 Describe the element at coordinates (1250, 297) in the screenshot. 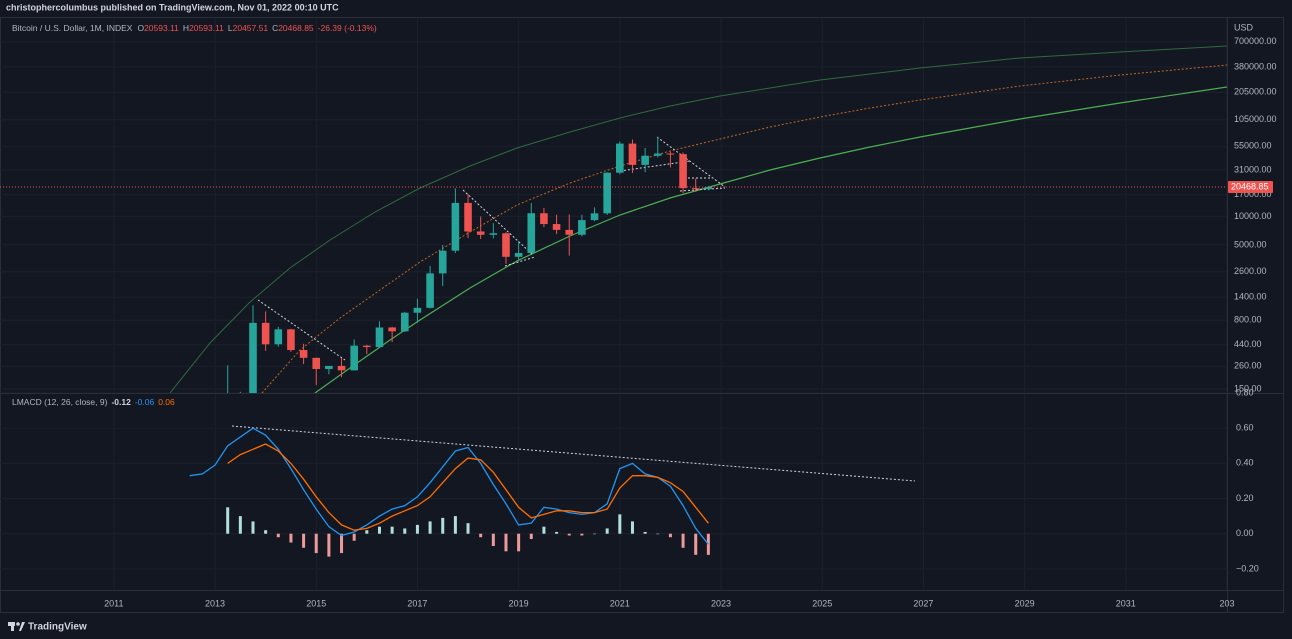

I see `y-tick-label: 1400.00` at that location.